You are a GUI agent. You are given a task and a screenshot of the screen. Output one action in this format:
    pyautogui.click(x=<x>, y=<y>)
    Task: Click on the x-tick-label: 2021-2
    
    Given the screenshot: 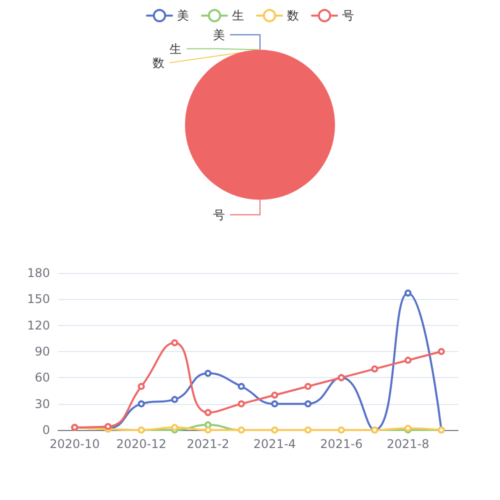 What is the action you would take?
    pyautogui.click(x=208, y=444)
    